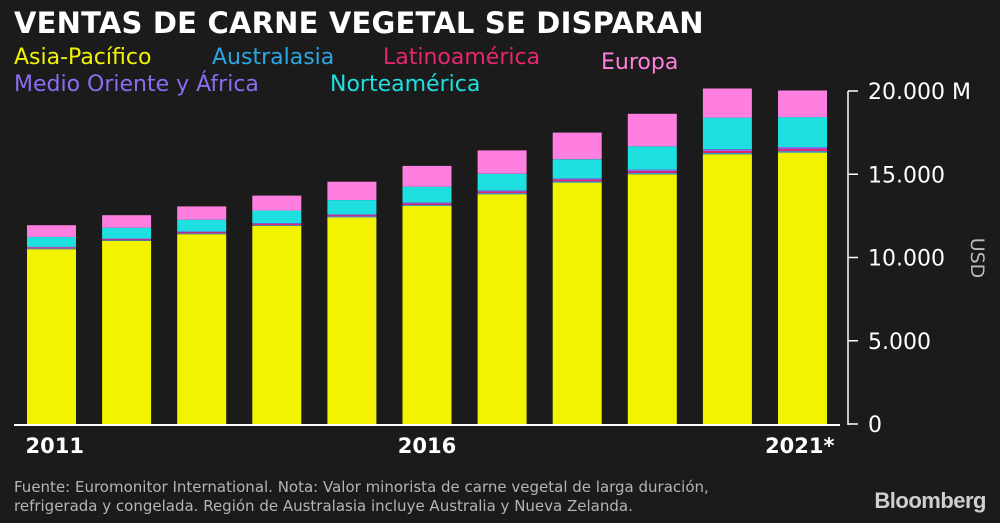  Describe the element at coordinates (273, 57) in the screenshot. I see `legend-australasia: Australasia` at that location.